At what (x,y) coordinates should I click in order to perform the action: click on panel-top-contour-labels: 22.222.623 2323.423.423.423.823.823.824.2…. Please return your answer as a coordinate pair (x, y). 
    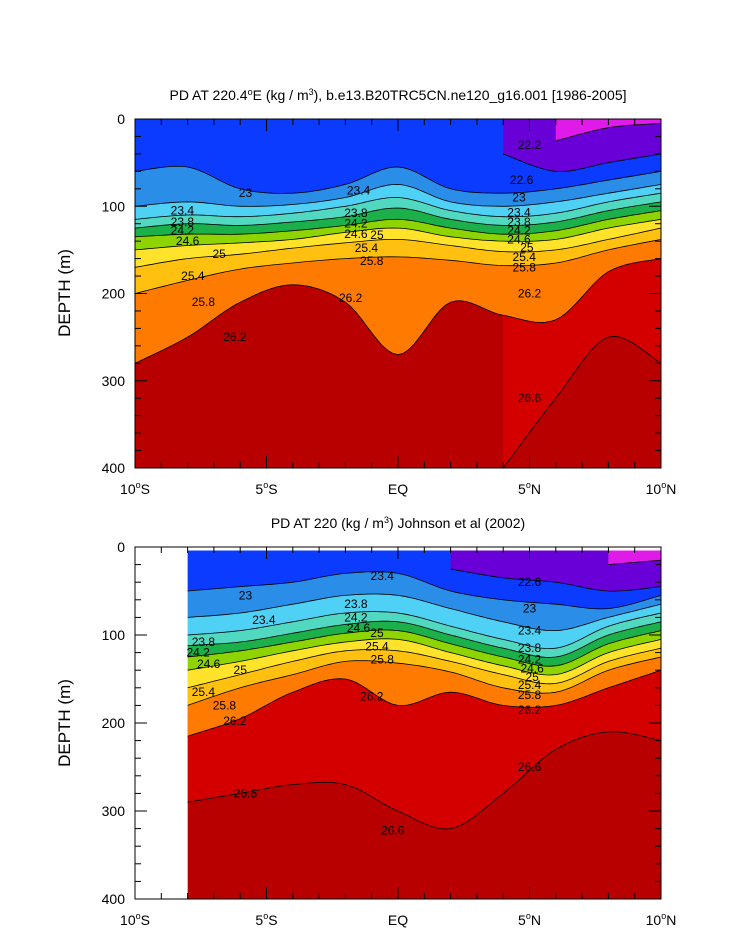
    Looking at the image, I should click on (356, 271).